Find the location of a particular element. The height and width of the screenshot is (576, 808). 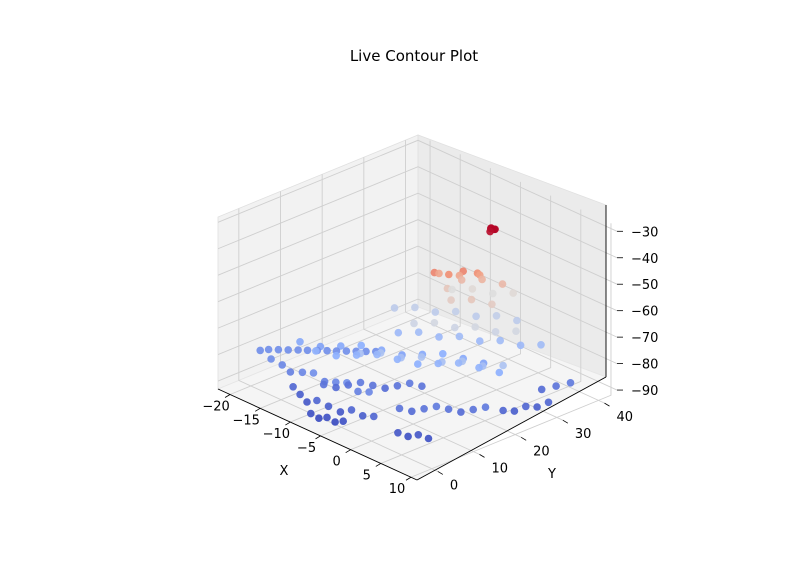

z-tick-label: −30 is located at coordinates (644, 232).